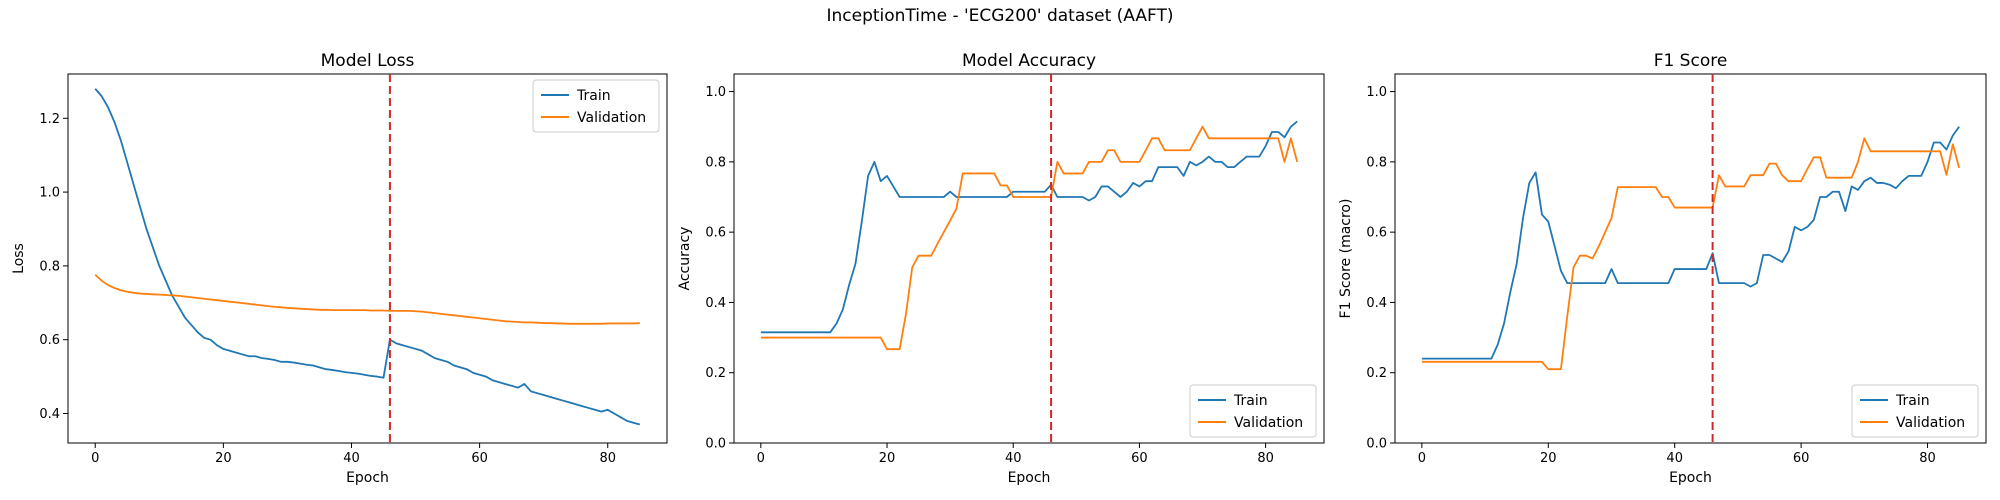  I want to click on panel1-y-tick-label: 0.6, so click(49, 340).